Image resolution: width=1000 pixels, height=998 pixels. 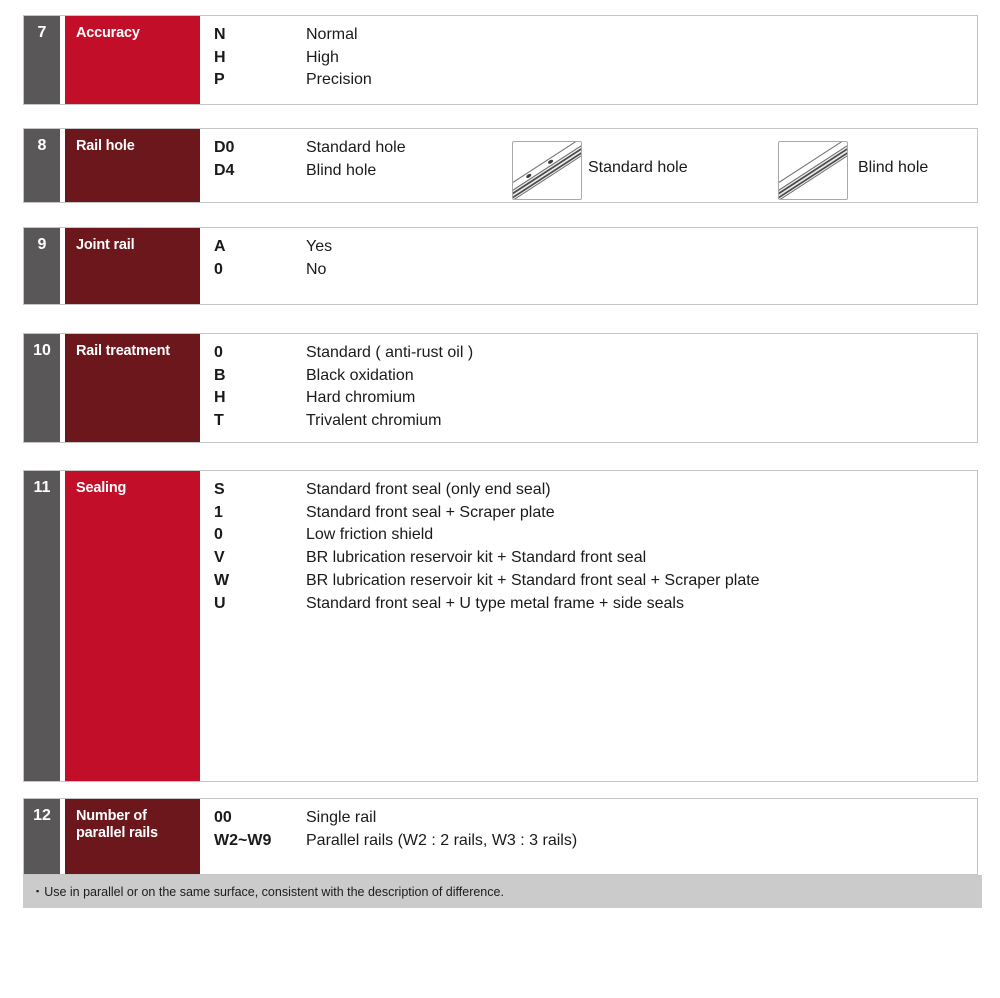 I want to click on code-entry: D0 Standard hole, so click(x=588, y=148).